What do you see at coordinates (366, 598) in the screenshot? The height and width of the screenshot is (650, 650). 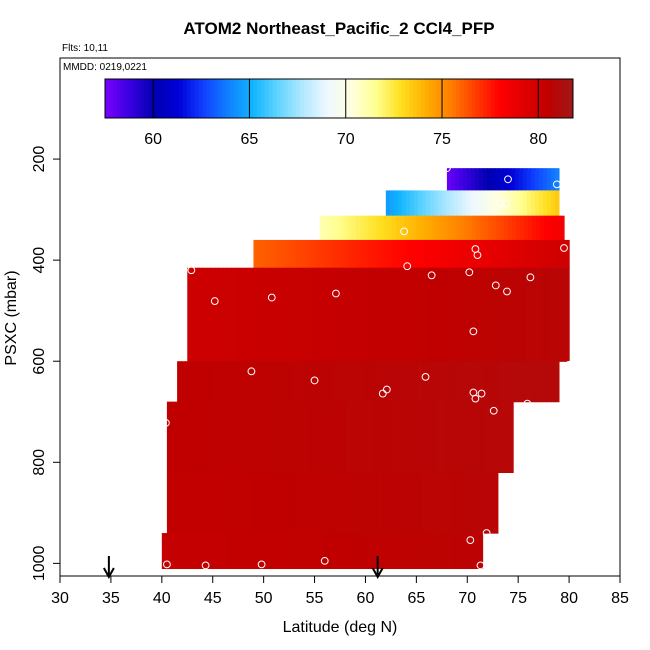 I see `x-tick-label: 60` at bounding box center [366, 598].